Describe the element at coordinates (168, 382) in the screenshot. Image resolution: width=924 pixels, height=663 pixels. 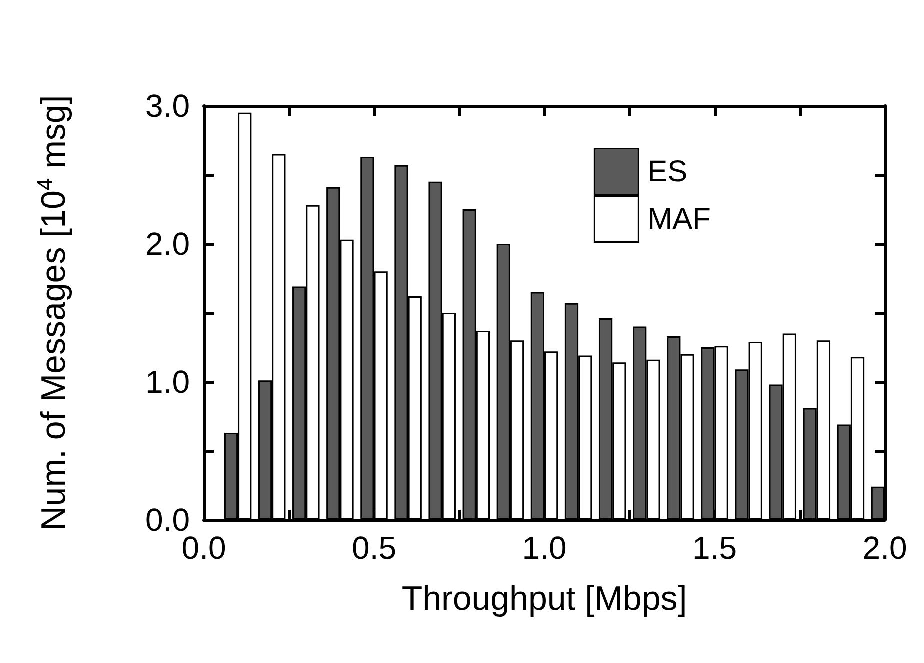
I see `y-tick-label: 1.0` at that location.